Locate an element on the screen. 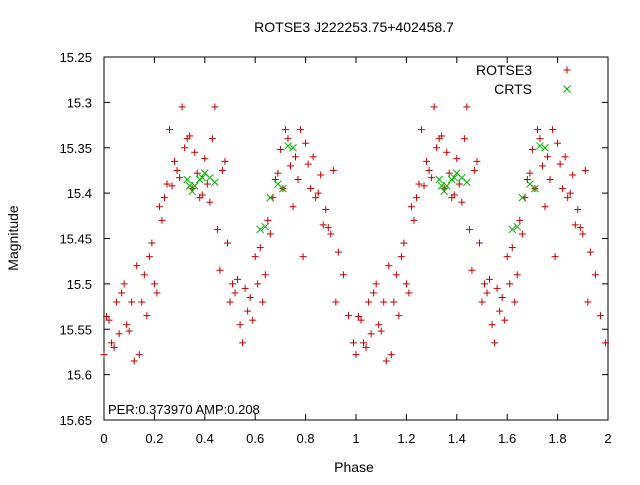 This screenshot has width=640, height=485. chart-title: ROTSE3 J222253.75+402458.7 is located at coordinates (354, 27).